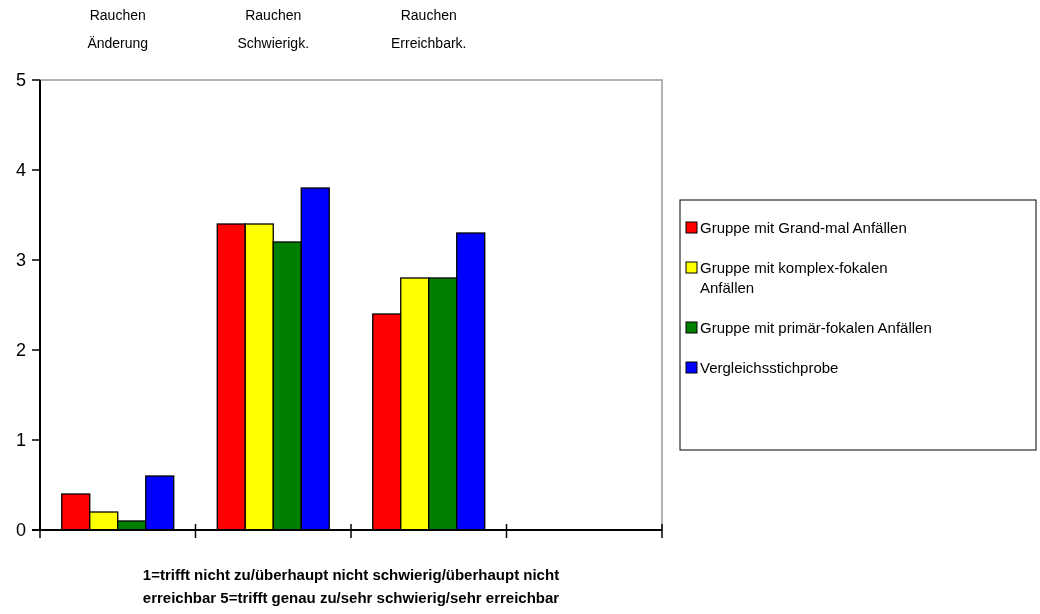 The height and width of the screenshot is (614, 1040). I want to click on y-tick-label: 0, so click(20, 530).